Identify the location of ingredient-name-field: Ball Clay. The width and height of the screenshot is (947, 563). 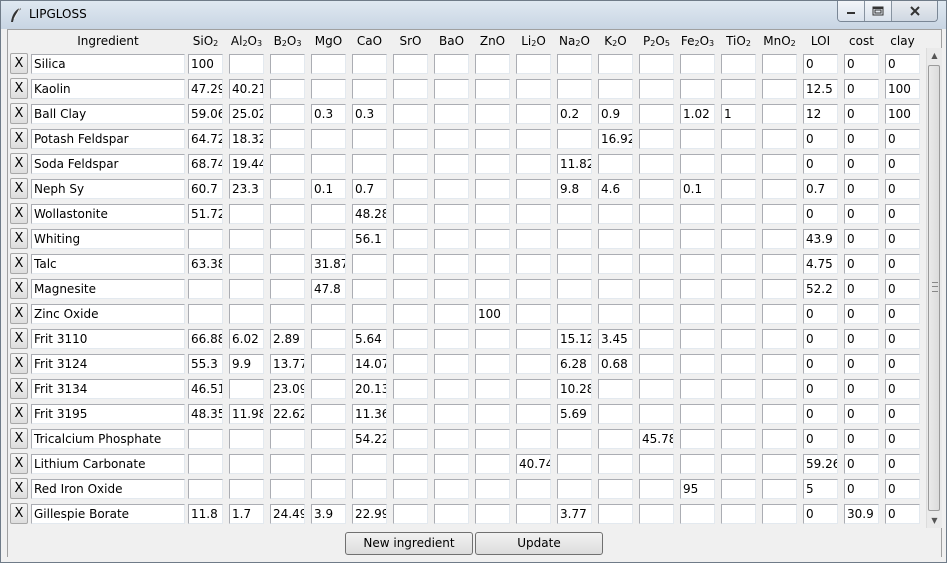
(108, 114).